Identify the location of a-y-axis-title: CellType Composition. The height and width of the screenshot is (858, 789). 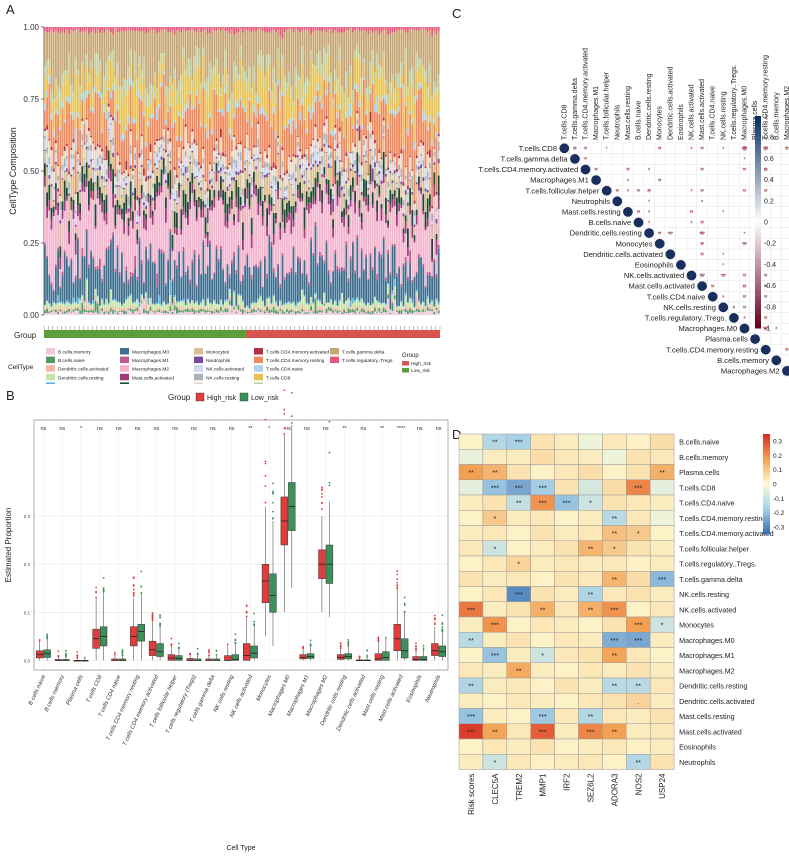
(13, 171).